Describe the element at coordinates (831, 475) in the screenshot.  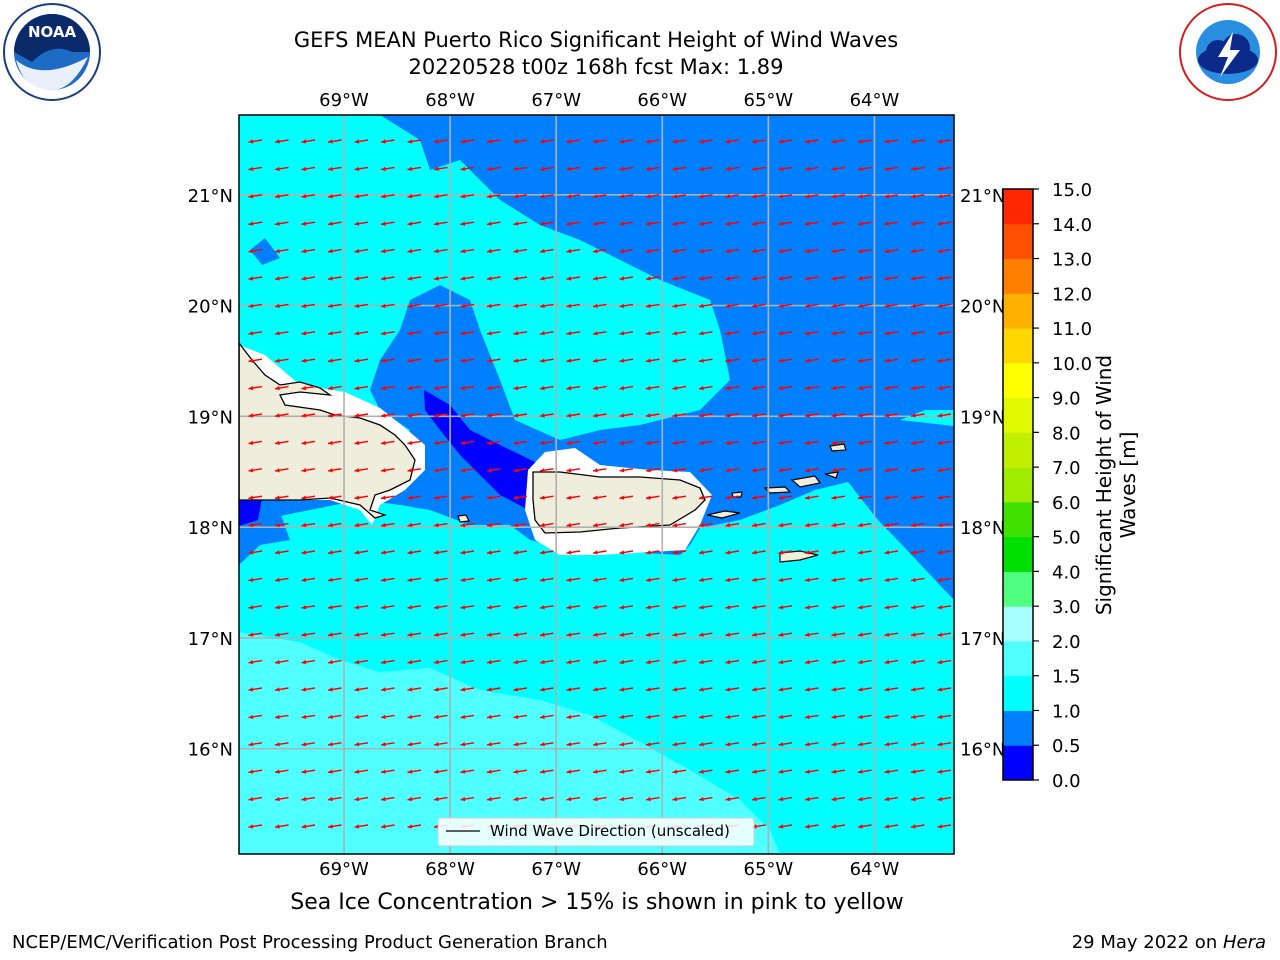
I see `island-virgin-gorda` at that location.